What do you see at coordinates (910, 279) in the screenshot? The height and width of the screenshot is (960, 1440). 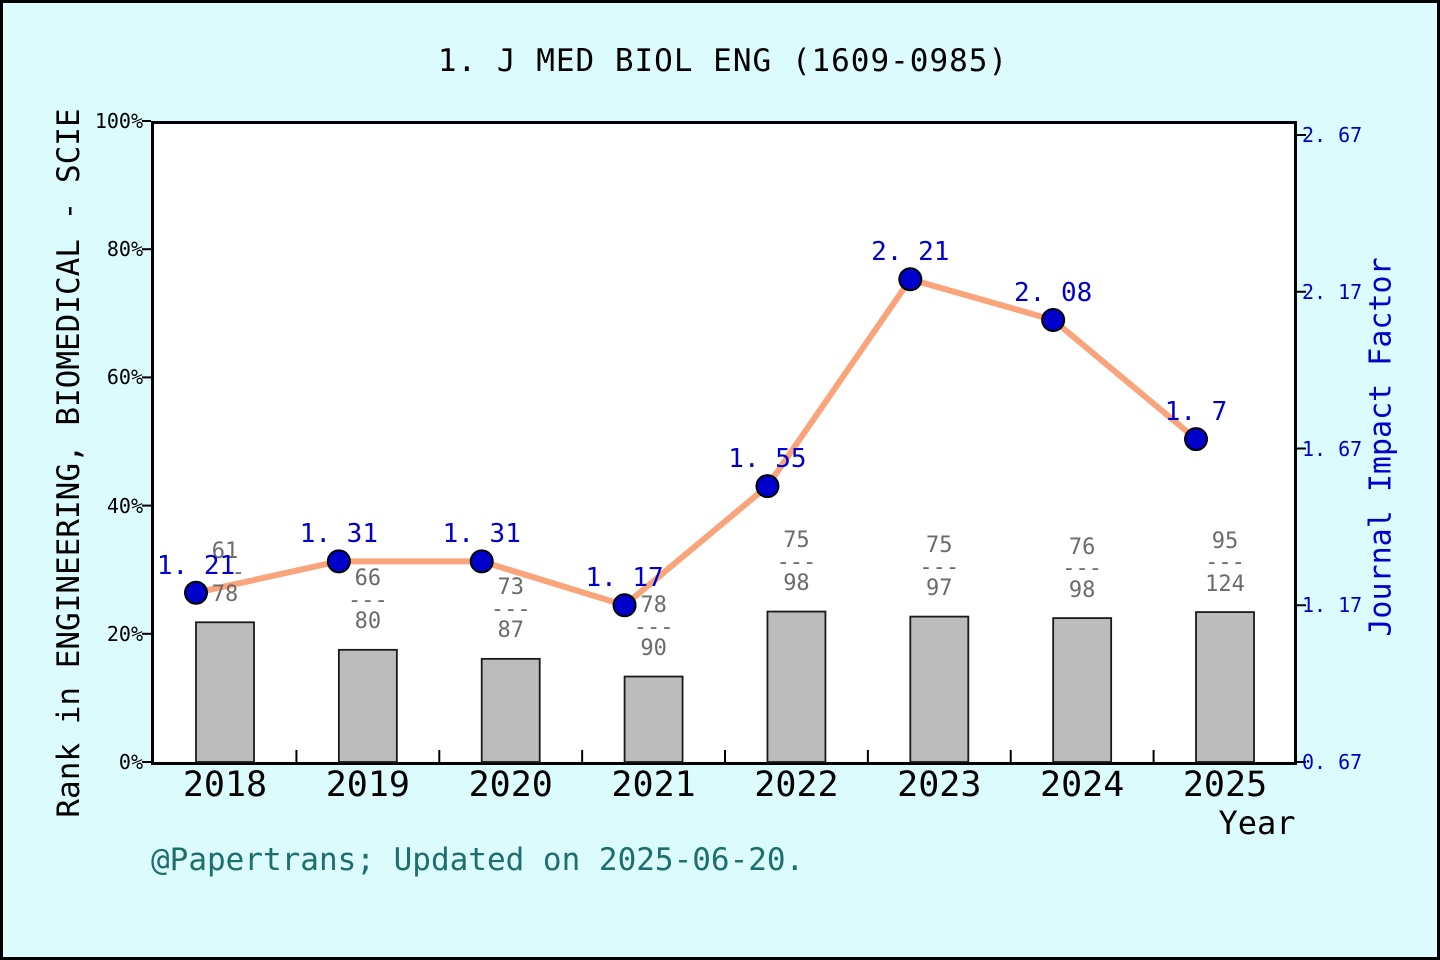 I see `data-point-2023` at bounding box center [910, 279].